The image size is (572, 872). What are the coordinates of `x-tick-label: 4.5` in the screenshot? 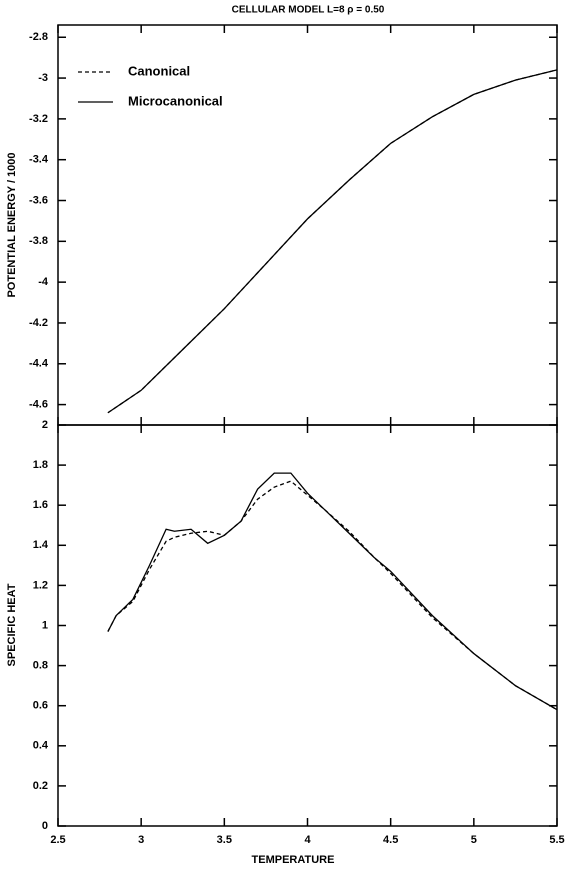 It's located at (390, 840).